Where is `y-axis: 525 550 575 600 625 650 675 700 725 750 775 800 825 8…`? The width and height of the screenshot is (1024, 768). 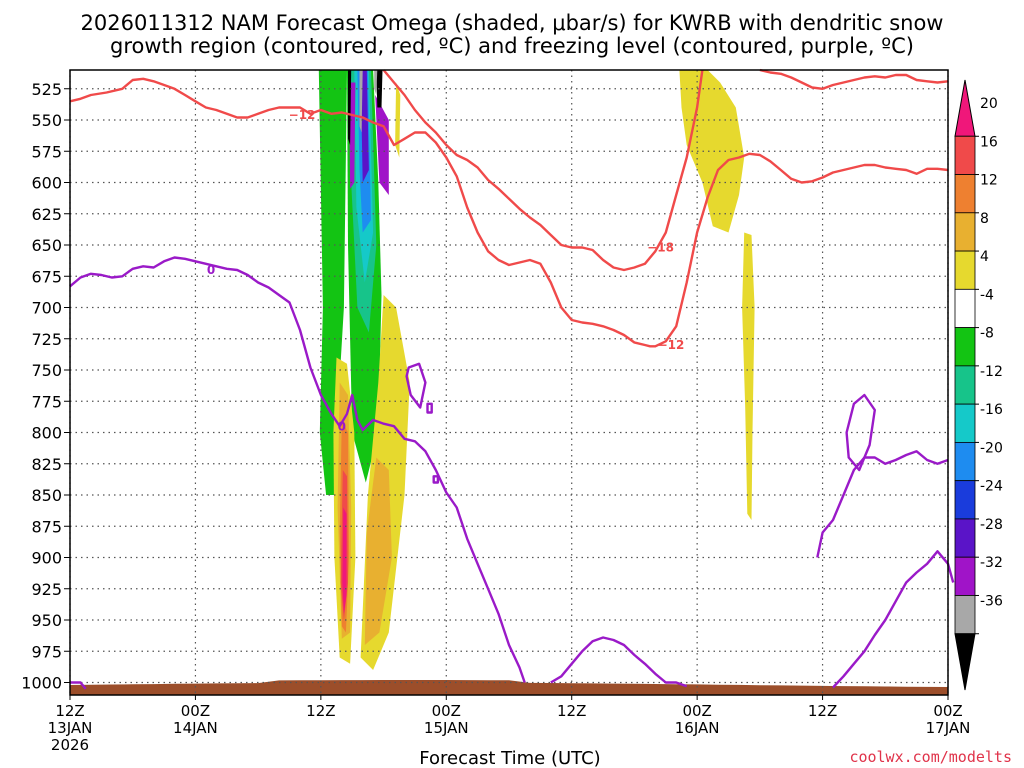
y-axis: 525 550 575 600 625 650 675 700 725 750 775 800 825 8… is located at coordinates (45, 386).